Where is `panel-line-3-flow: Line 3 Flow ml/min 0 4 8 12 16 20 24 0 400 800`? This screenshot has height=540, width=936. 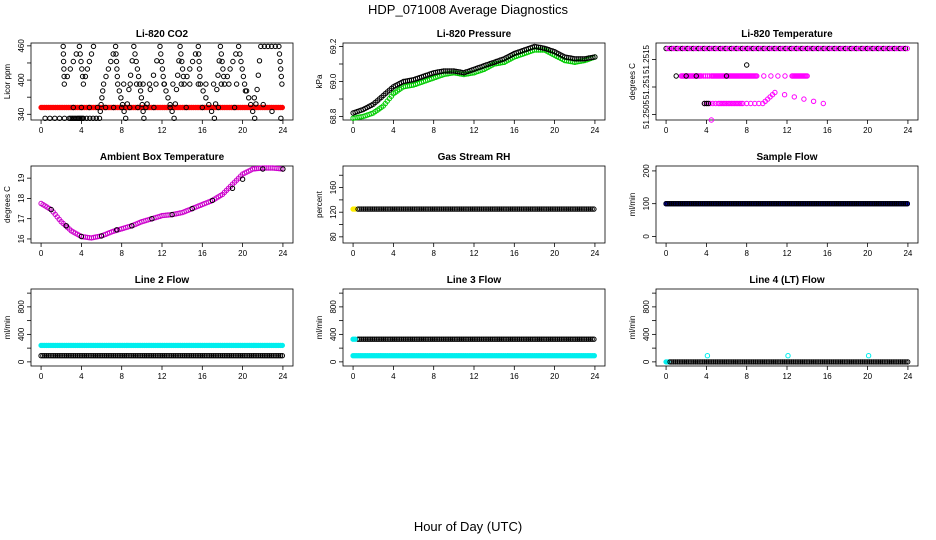 panel-line-3-flow: Line 3 Flow ml/min 0 4 8 12 16 20 24 0 400 800 is located at coordinates (460, 328).